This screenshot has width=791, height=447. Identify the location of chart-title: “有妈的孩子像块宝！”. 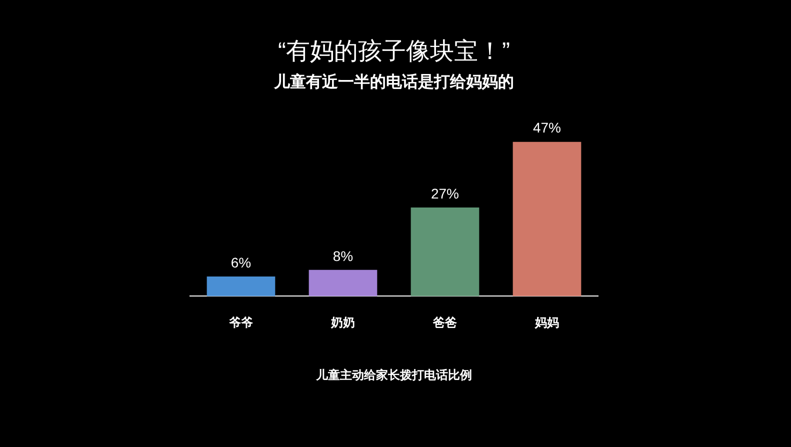
(394, 52).